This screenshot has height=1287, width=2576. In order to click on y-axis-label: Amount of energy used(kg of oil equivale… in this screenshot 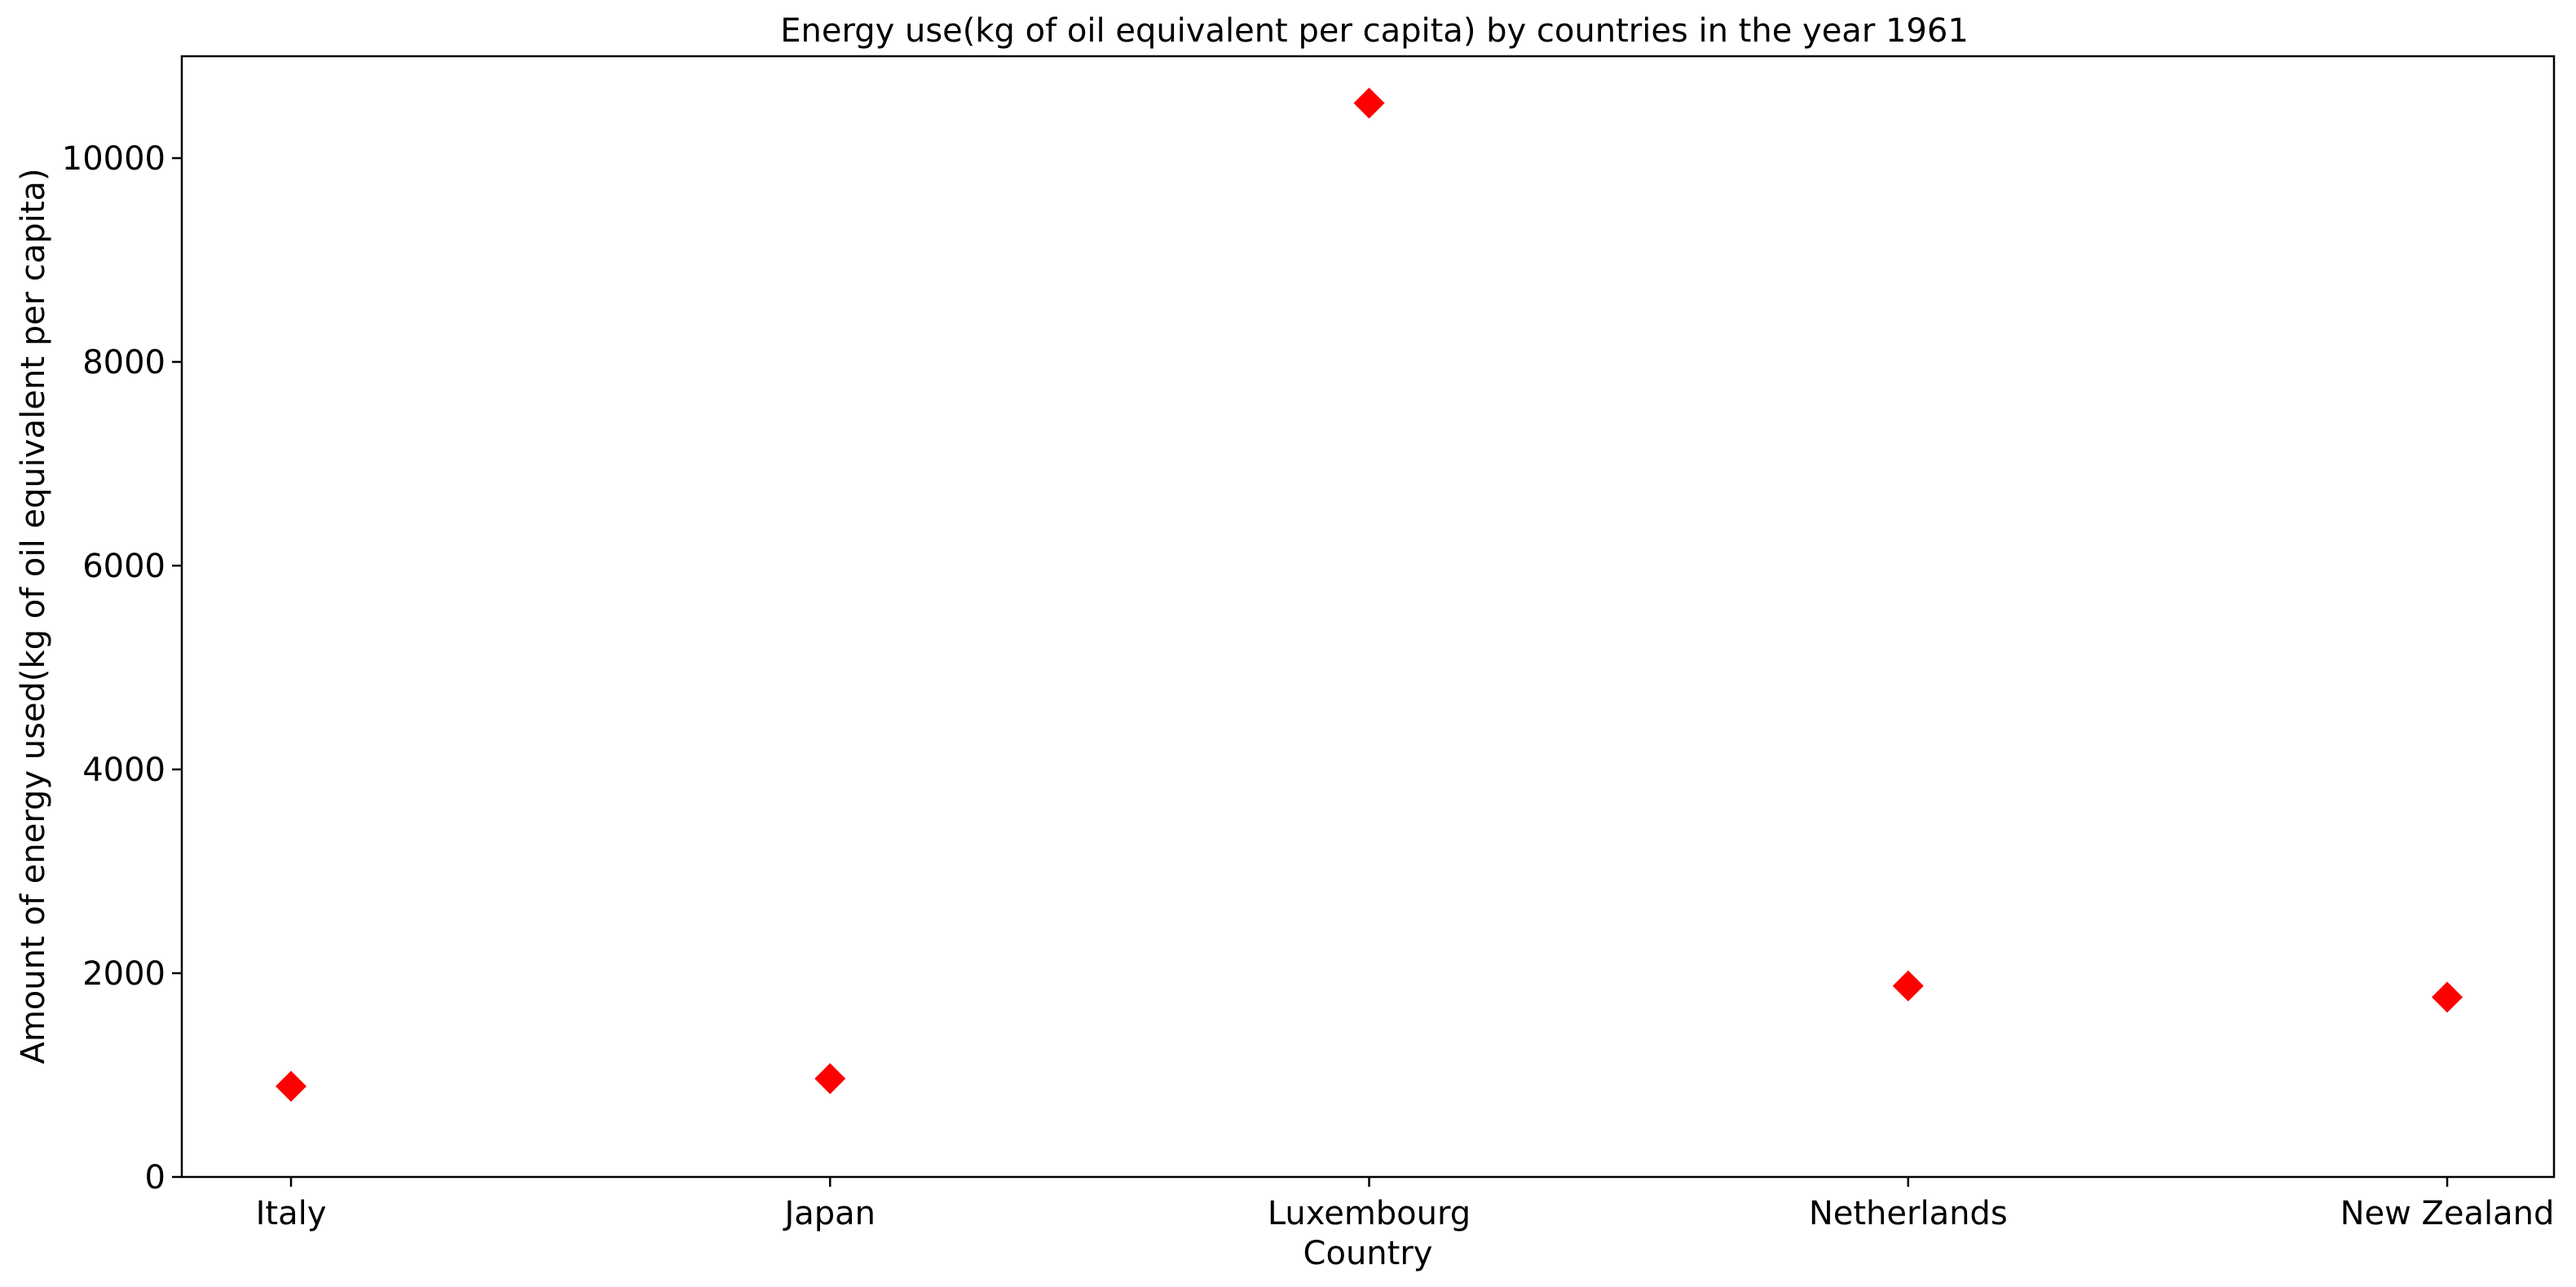, I will do `click(33, 616)`.